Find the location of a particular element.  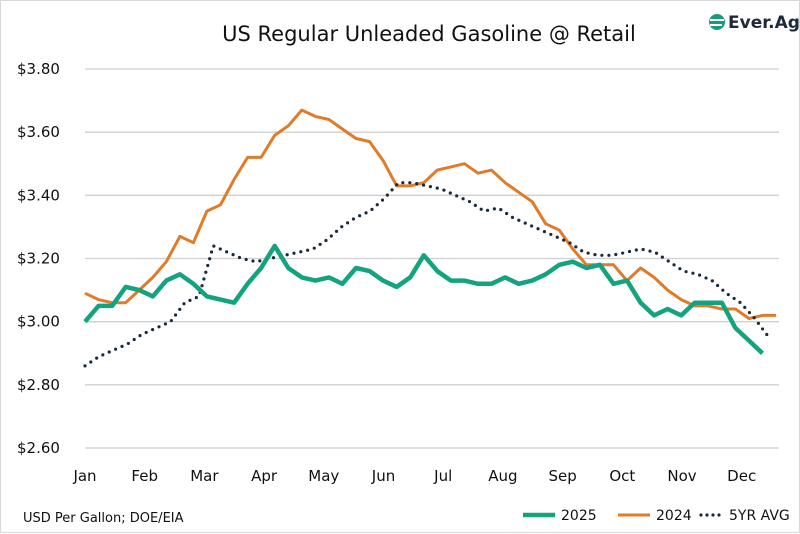

y-tick-label: $2.80 is located at coordinates (38, 385).